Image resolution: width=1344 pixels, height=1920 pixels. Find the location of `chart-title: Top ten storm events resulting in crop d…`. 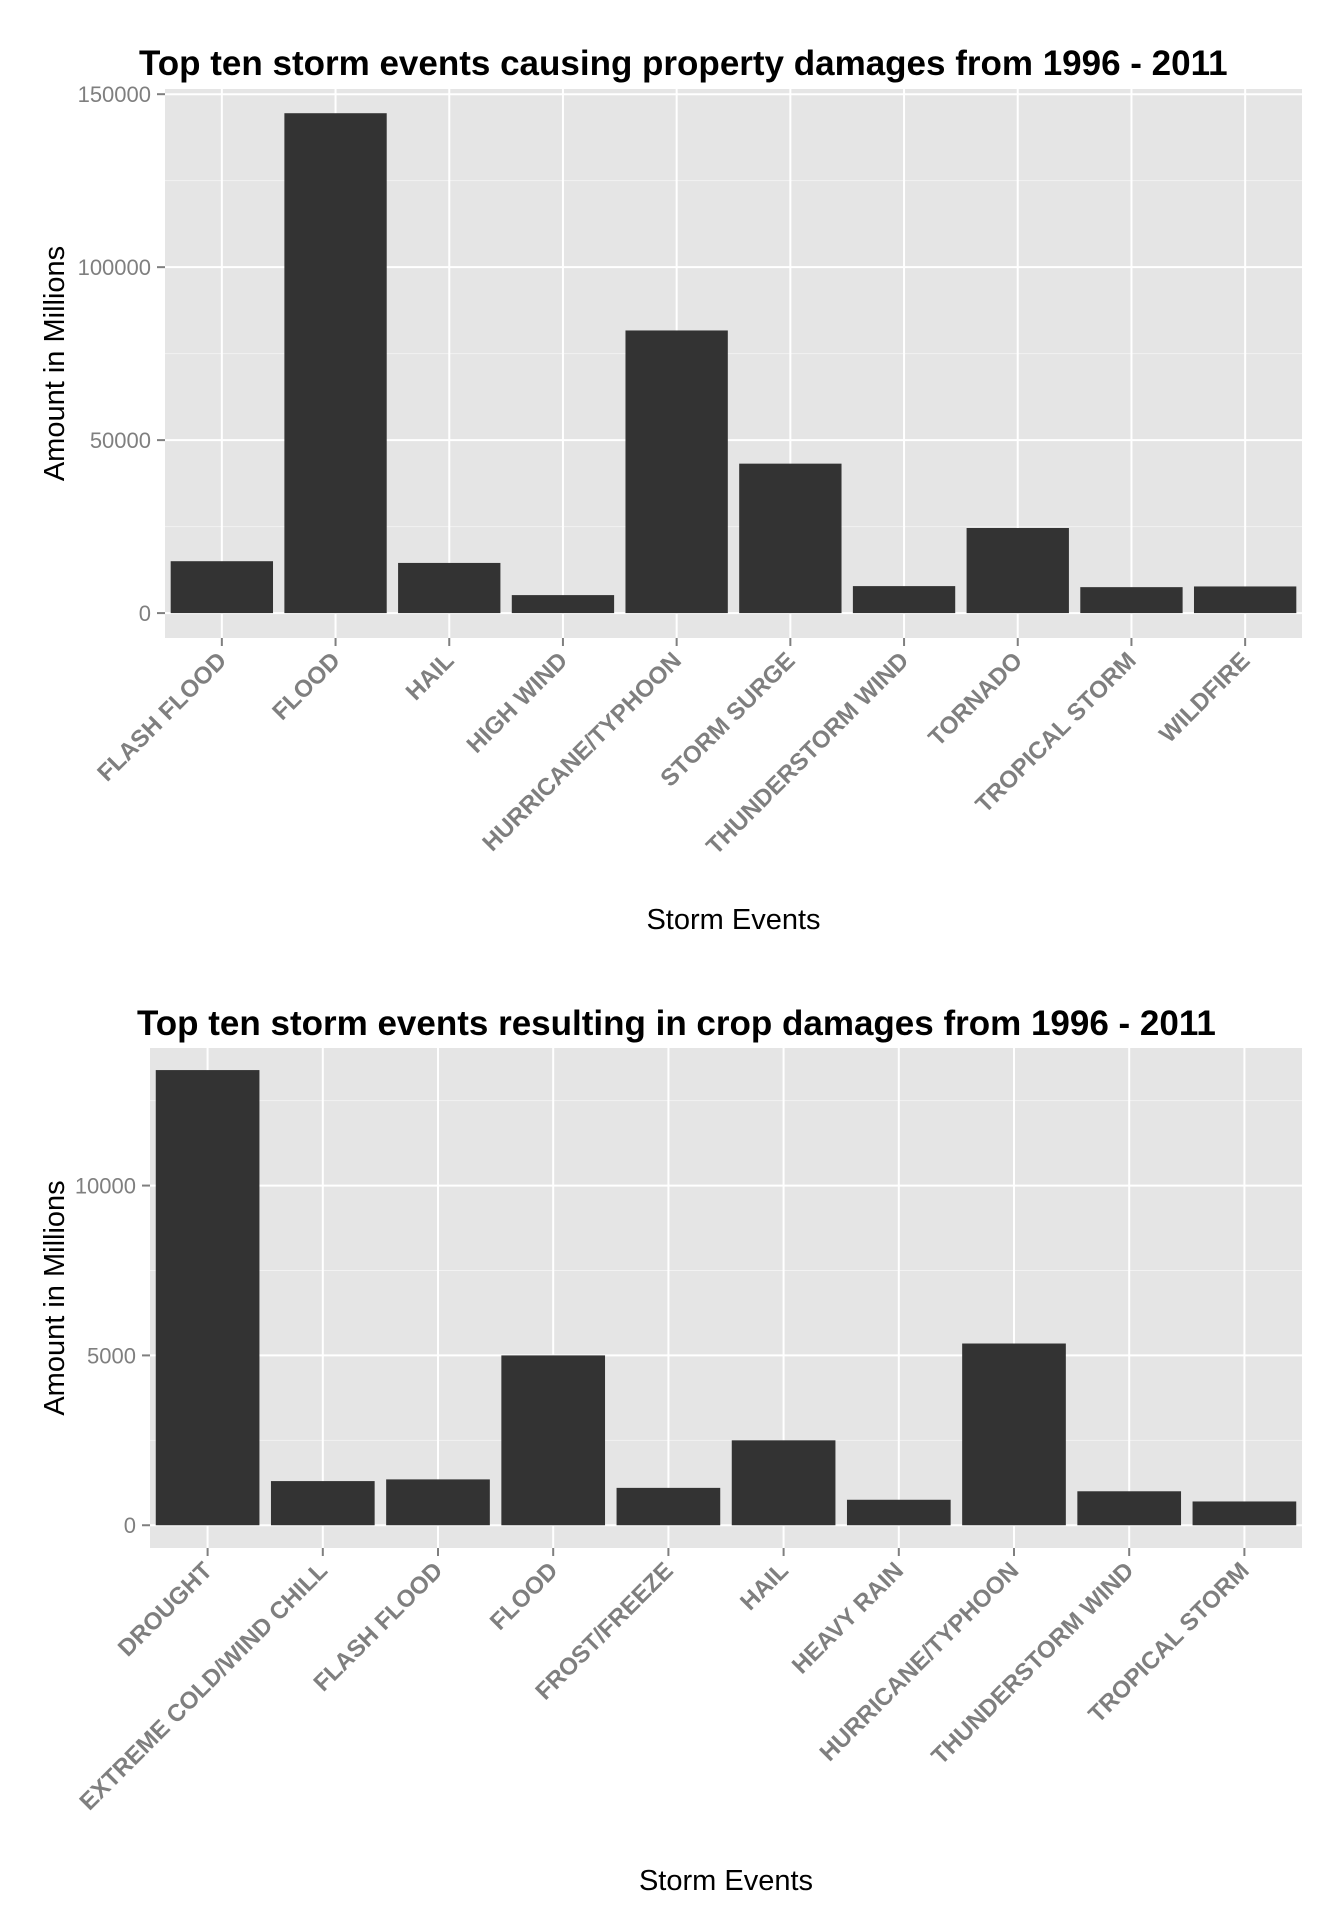

chart-title: Top ten storm events resulting in crop d… is located at coordinates (676, 1023).